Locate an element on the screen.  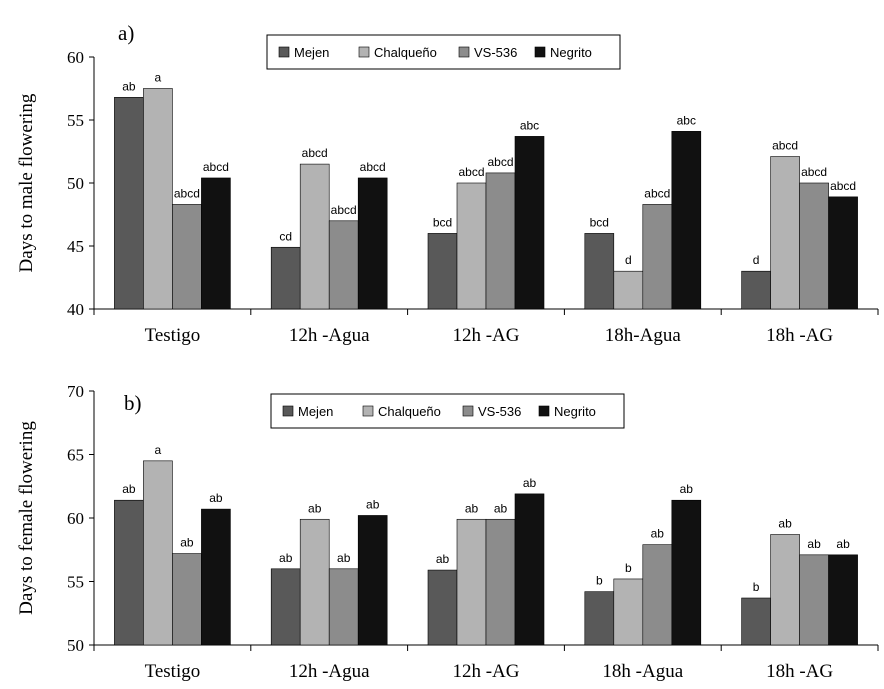
panel-label: a) is located at coordinates (126, 33).